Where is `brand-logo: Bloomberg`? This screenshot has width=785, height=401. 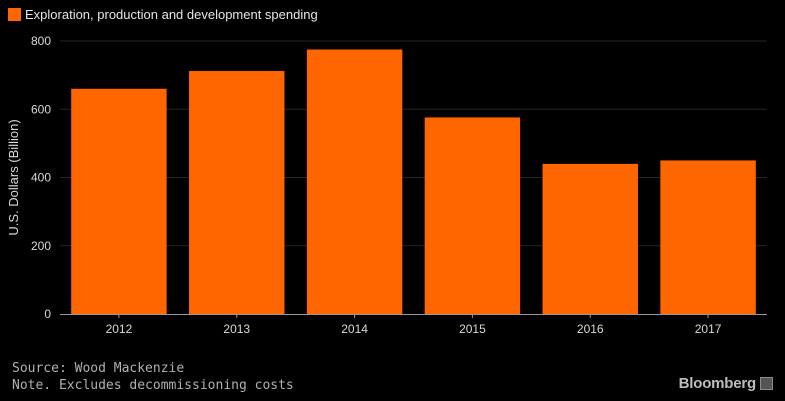 brand-logo: Bloomberg is located at coordinates (726, 383).